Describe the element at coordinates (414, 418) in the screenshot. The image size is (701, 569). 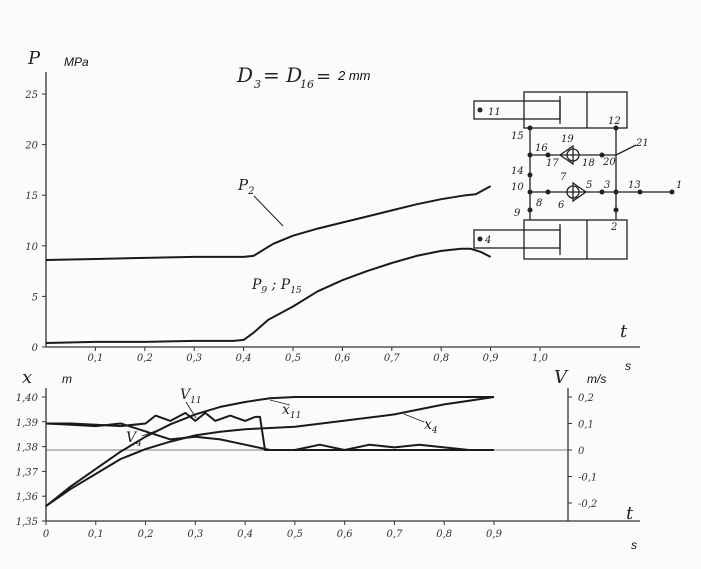
I see `leader-x4` at that location.